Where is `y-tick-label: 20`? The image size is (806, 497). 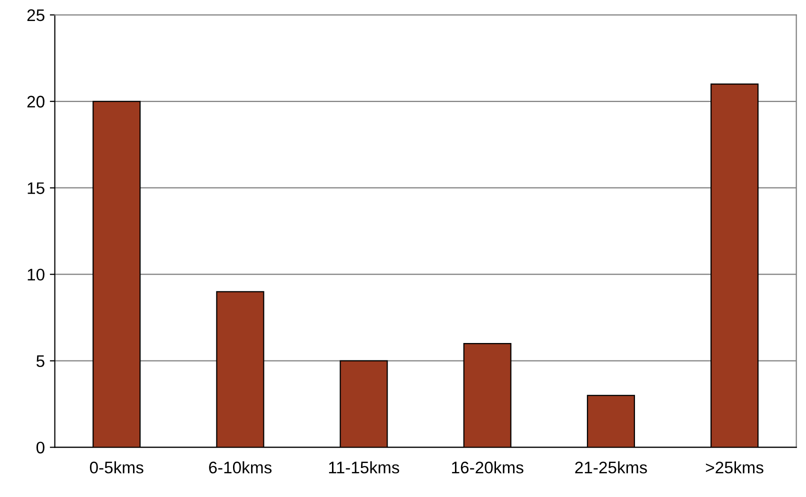 y-tick-label: 20 is located at coordinates (35, 102).